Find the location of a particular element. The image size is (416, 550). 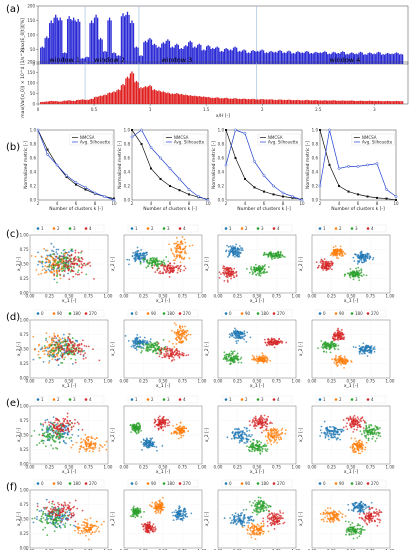

x-tick-label: 0.50 is located at coordinates (257, 381).